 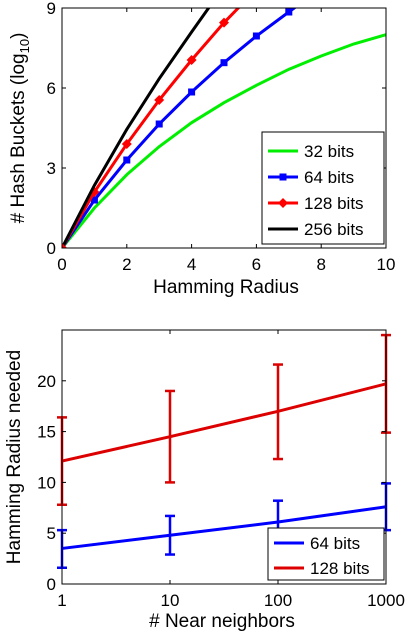 I want to click on y-tick-label: 10, so click(x=46, y=482).